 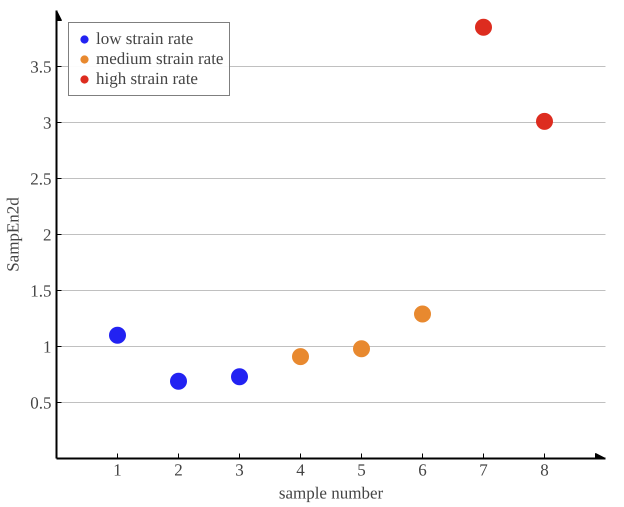 What do you see at coordinates (361, 470) in the screenshot?
I see `x-tick-label: 5` at bounding box center [361, 470].